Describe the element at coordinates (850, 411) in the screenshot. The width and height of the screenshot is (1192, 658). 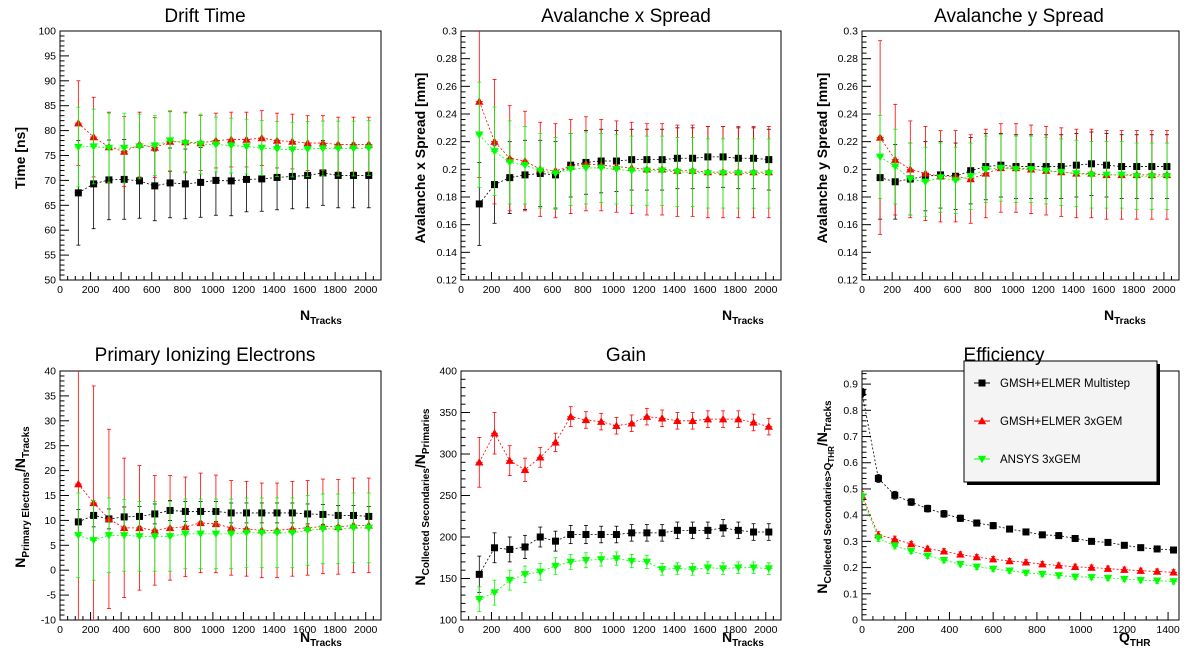
I see `y-tick-label: 0.8` at that location.